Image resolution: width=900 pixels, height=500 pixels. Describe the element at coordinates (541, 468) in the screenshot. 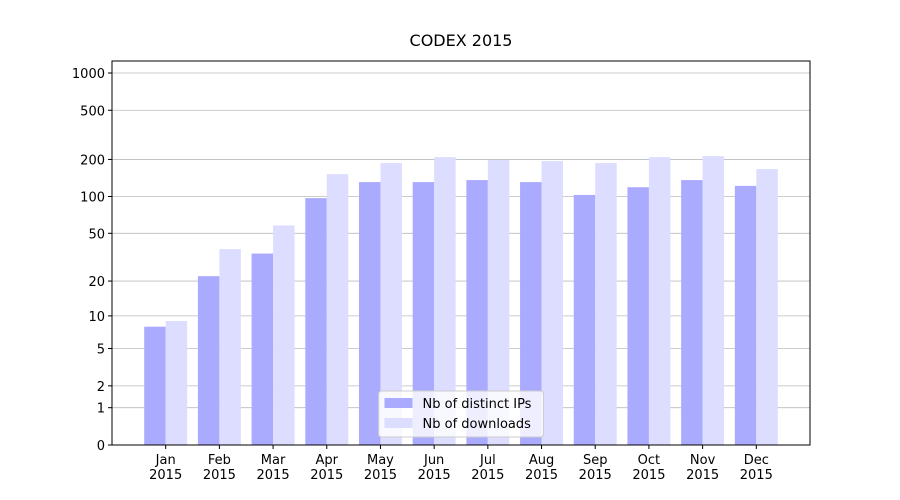

I see `x-tick-label: Aug 2015` at that location.